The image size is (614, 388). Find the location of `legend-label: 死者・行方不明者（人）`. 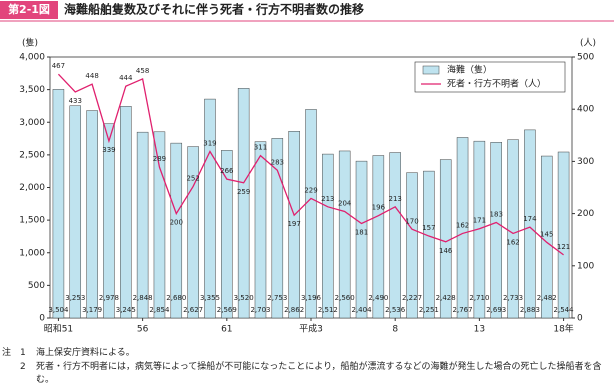

legend-label: 死者・行方不明者（人） is located at coordinates (496, 84).